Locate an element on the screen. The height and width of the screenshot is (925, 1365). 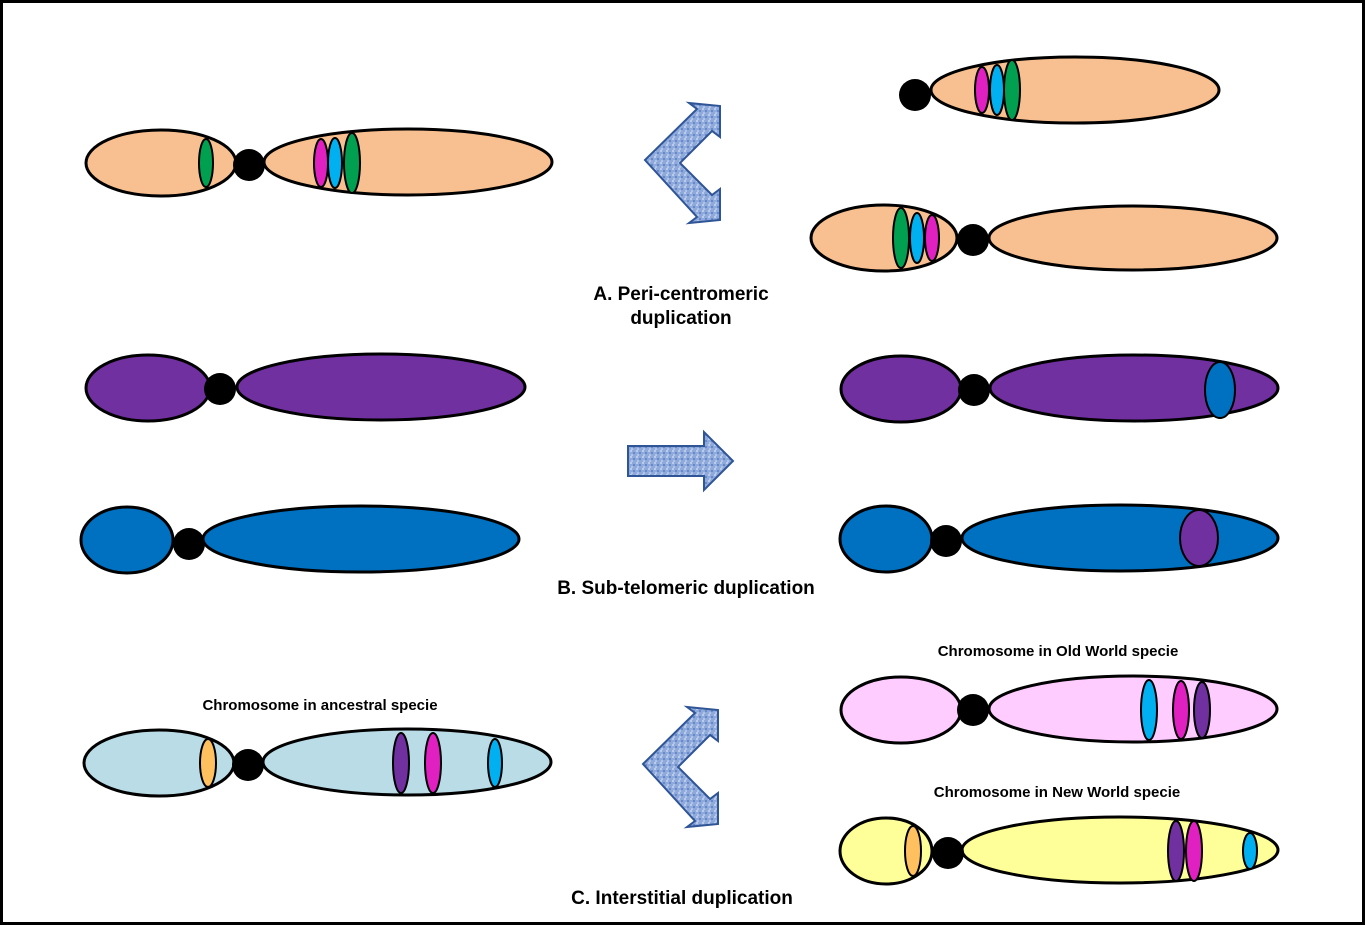
chromosome-b-blue-original is located at coordinates (300, 539).